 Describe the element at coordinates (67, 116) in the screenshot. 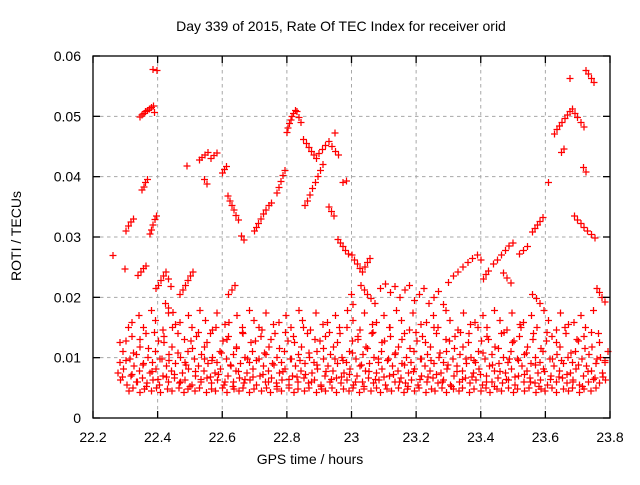

I see `y-tick-label: 0.05` at that location.